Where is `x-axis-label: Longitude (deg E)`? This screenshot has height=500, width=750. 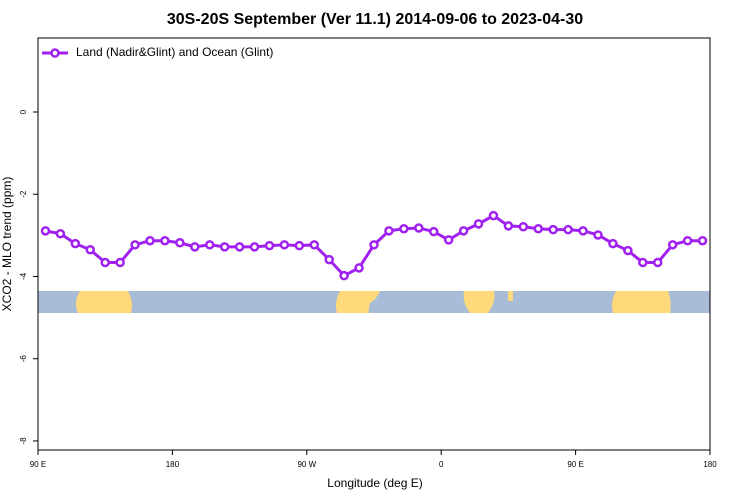 x-axis-label: Longitude (deg E) is located at coordinates (374, 483).